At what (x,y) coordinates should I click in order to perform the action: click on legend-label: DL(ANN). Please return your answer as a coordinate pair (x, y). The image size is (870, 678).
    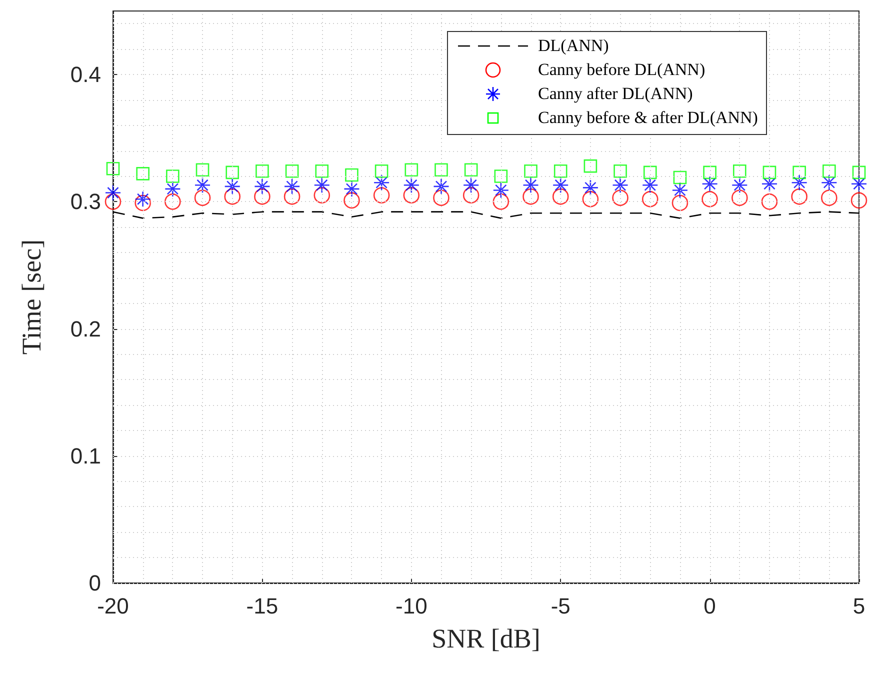
    Looking at the image, I should click on (573, 46).